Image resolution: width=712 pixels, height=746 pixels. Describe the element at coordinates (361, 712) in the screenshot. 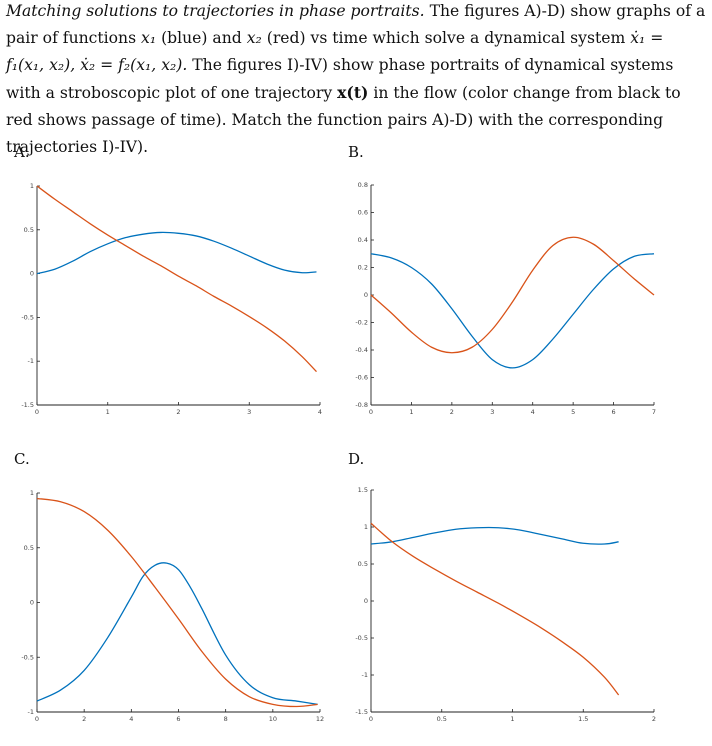

I see `y-tick-label-d: -1.5` at that location.